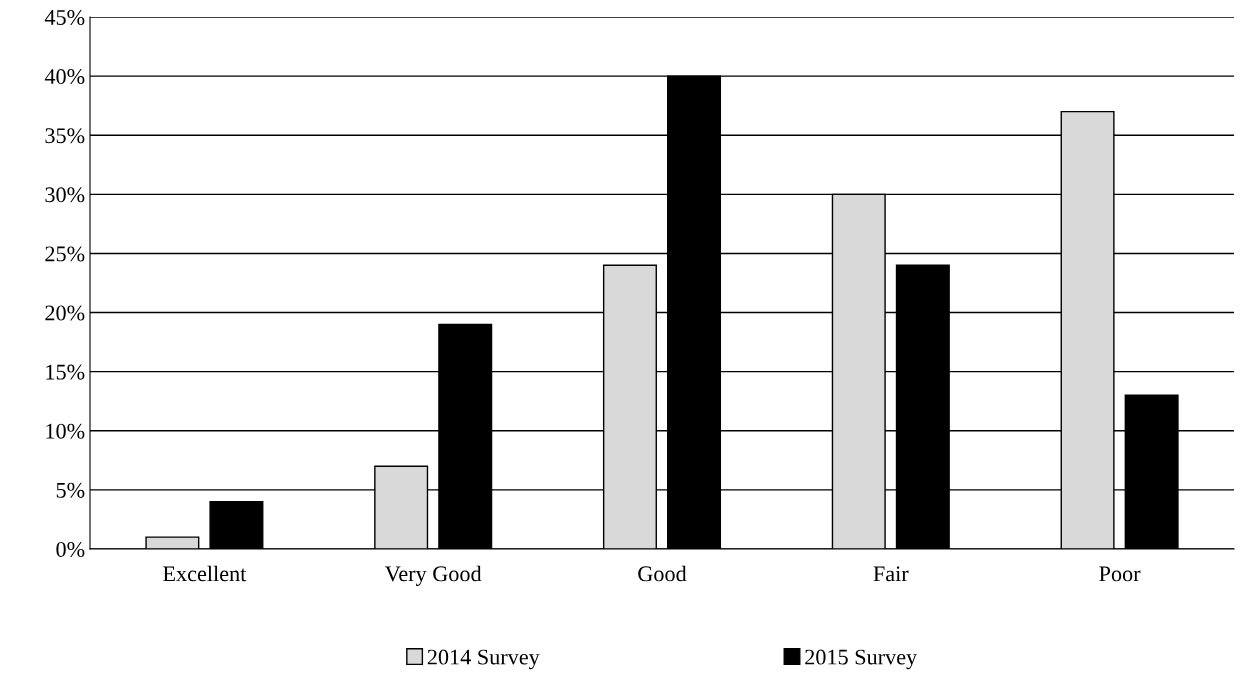 The height and width of the screenshot is (692, 1244). I want to click on y-tick-label: 40%, so click(64, 77).